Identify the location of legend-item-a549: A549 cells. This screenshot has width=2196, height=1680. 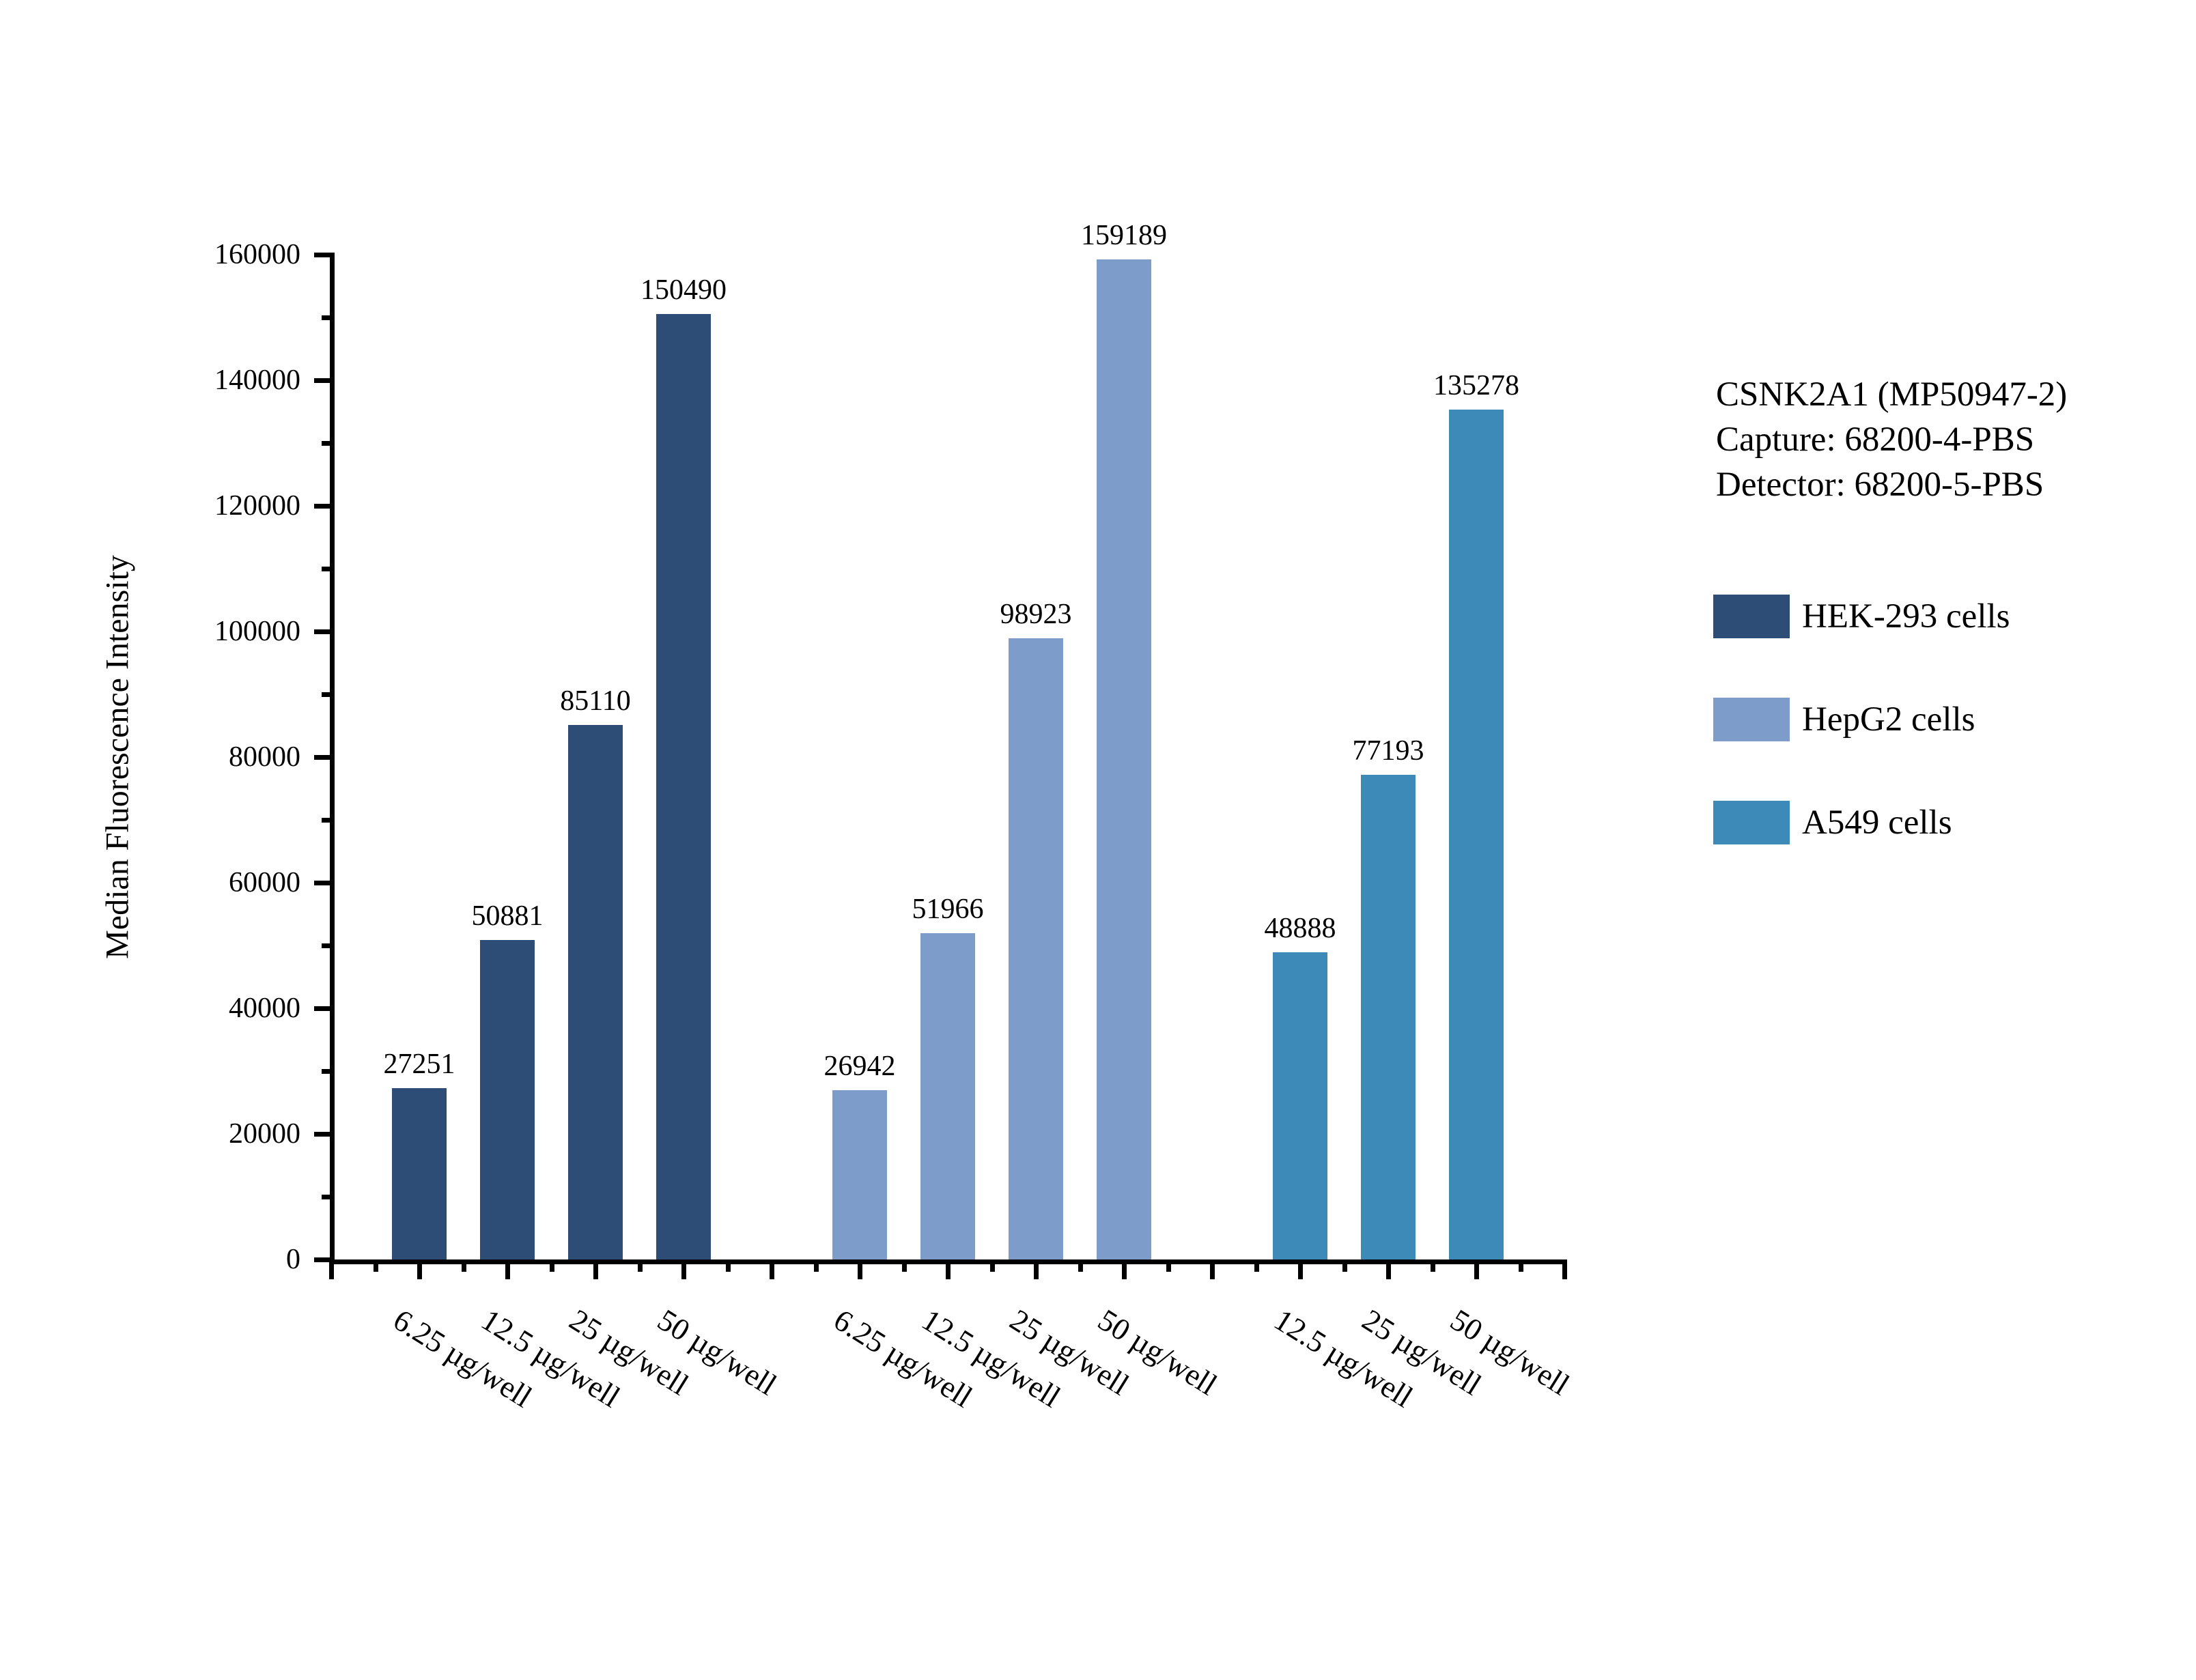
(1832, 822).